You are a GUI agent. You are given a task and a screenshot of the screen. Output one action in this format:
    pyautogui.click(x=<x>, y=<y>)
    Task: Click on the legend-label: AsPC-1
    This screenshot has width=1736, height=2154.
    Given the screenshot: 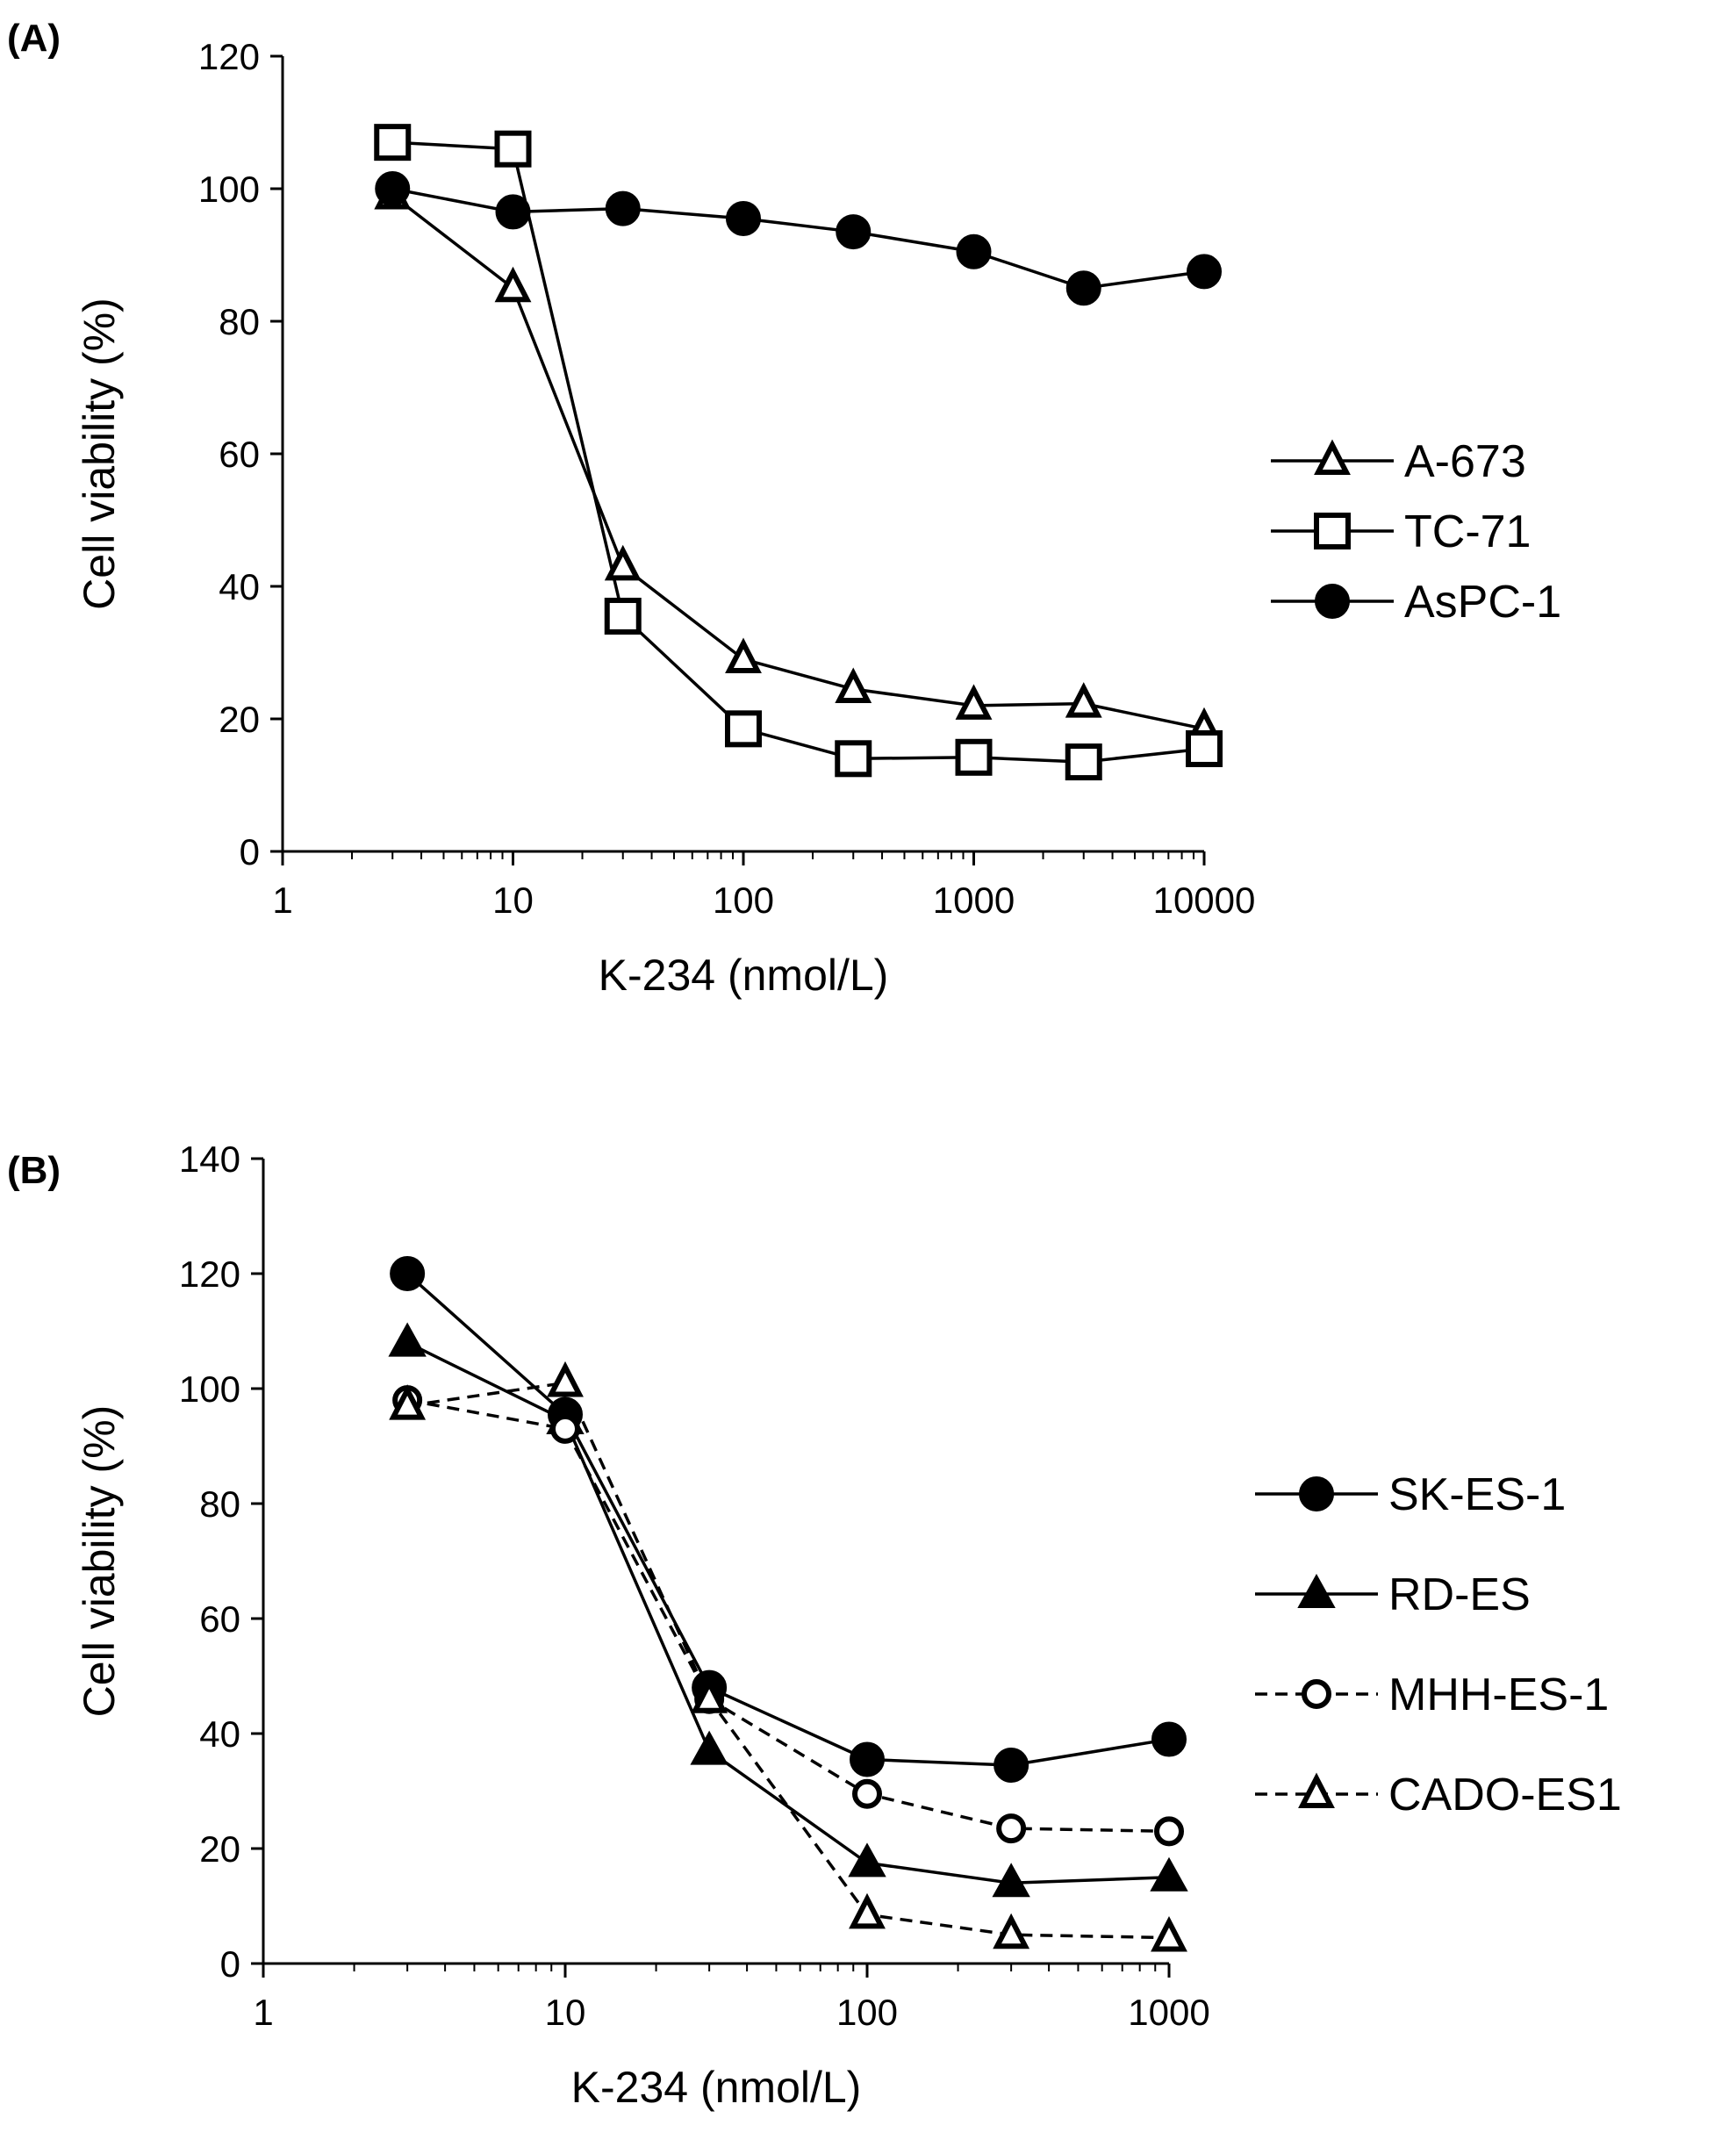 What is the action you would take?
    pyautogui.click(x=1482, y=602)
    